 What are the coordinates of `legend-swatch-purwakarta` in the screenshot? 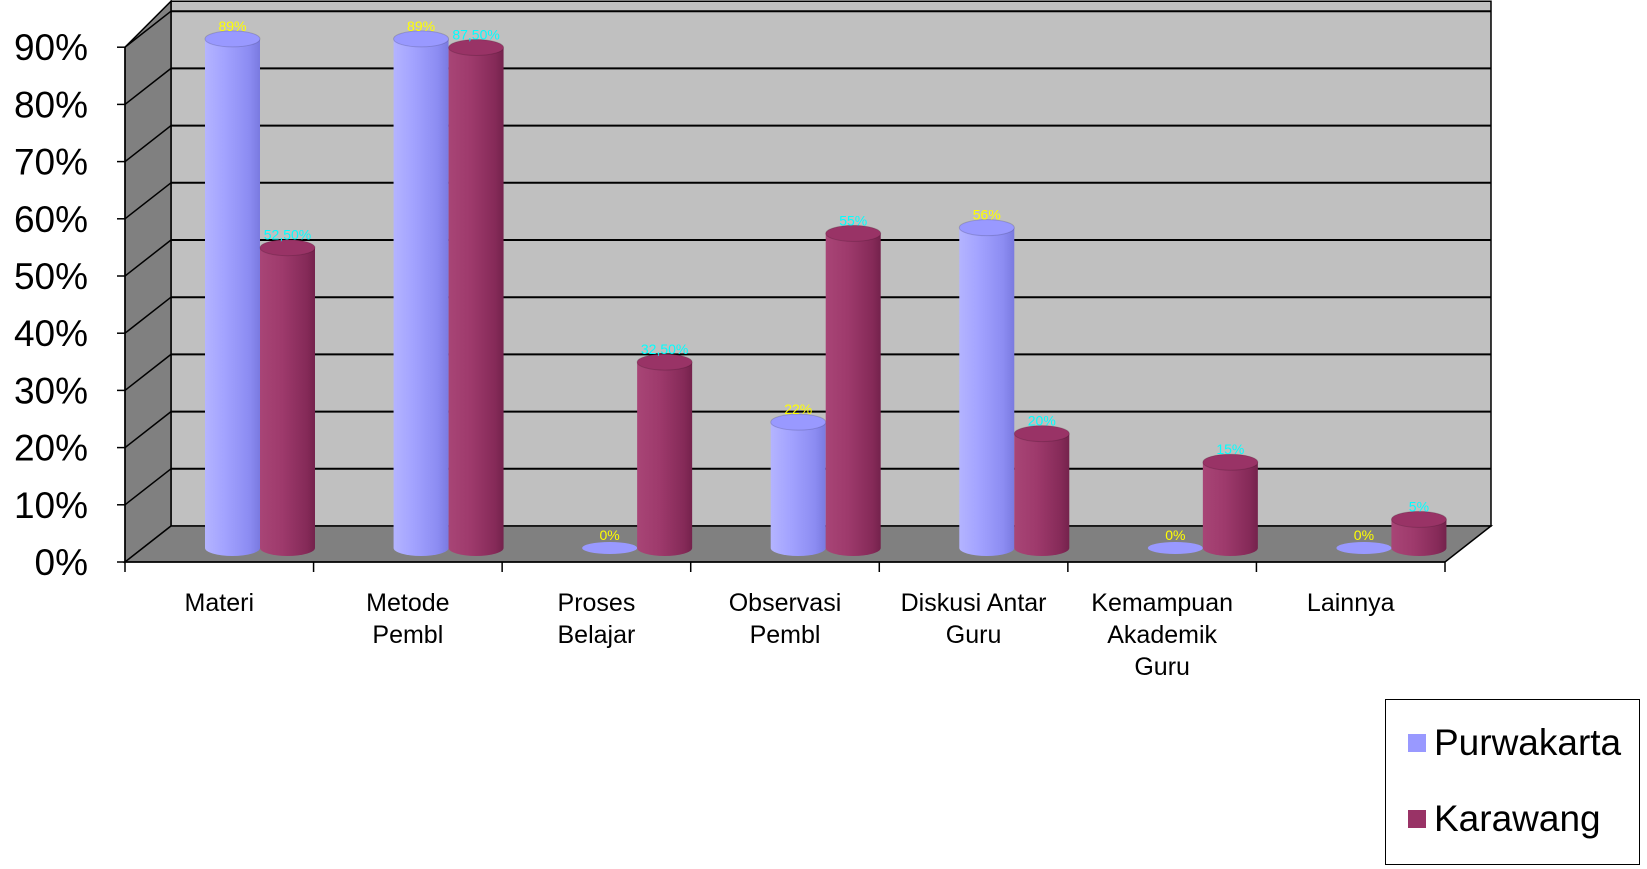 It's located at (1417, 743).